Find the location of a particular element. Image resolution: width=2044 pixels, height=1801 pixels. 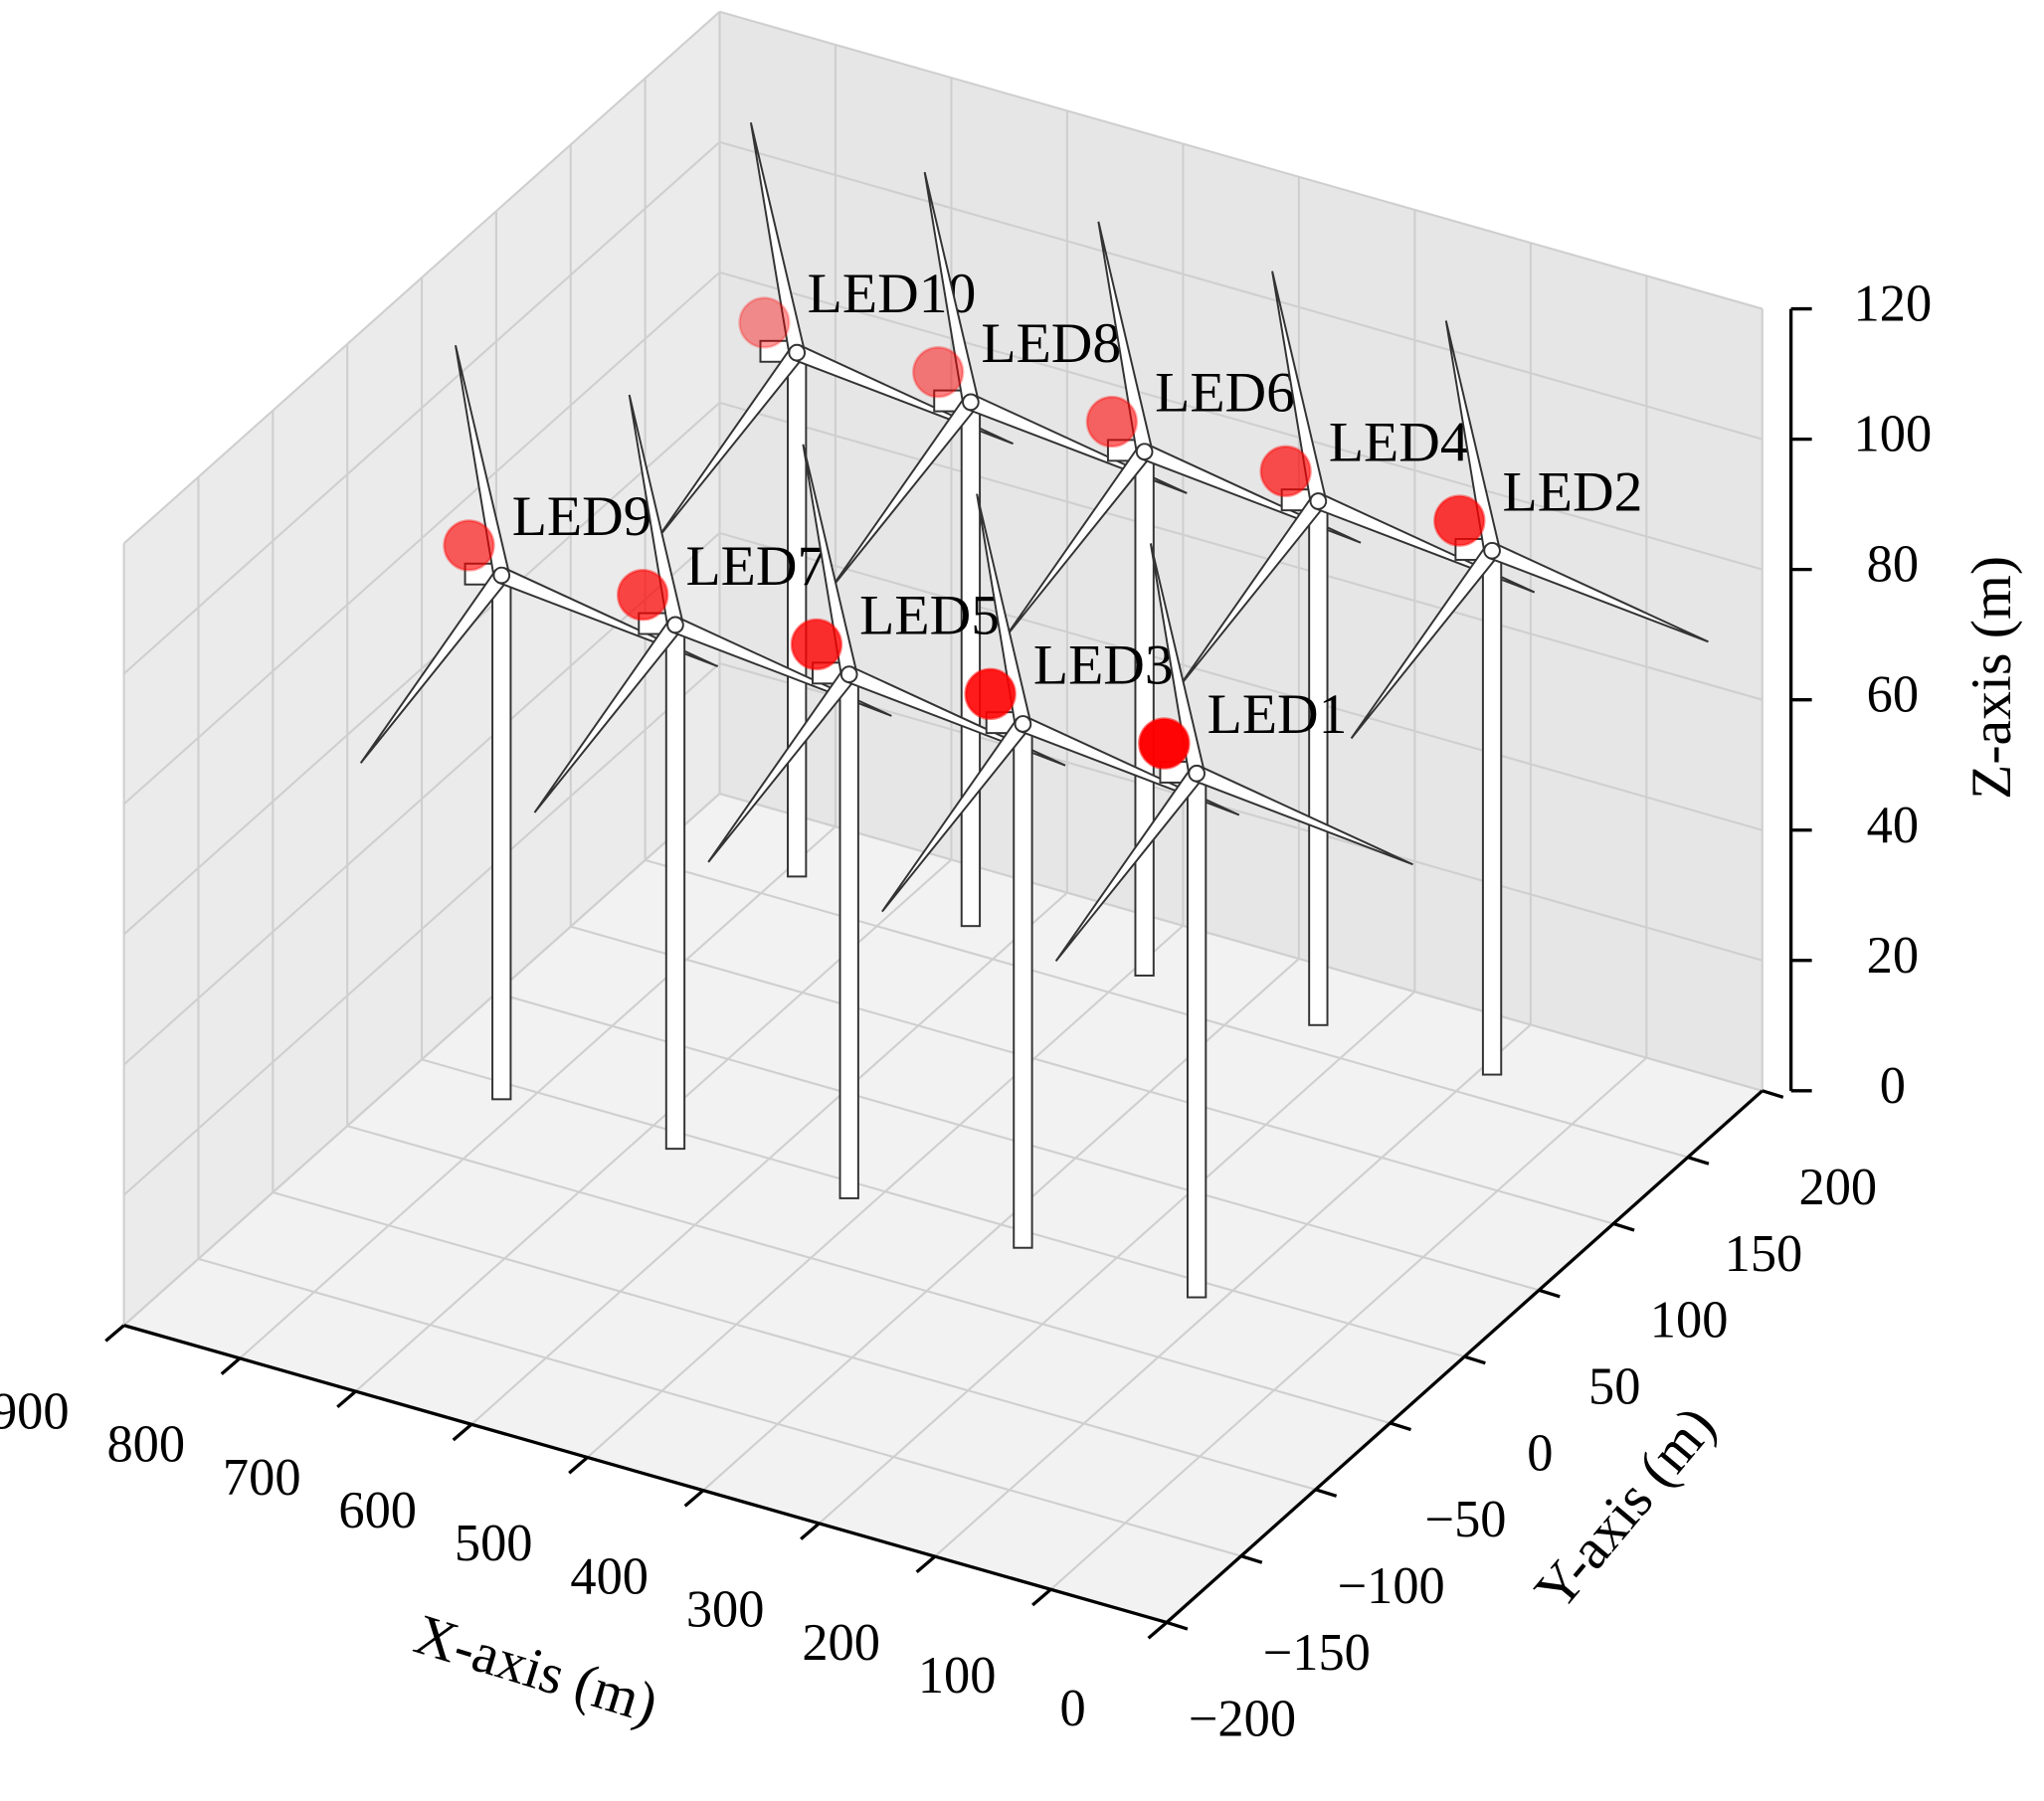

x-tick-label: 0 is located at coordinates (1073, 1708).